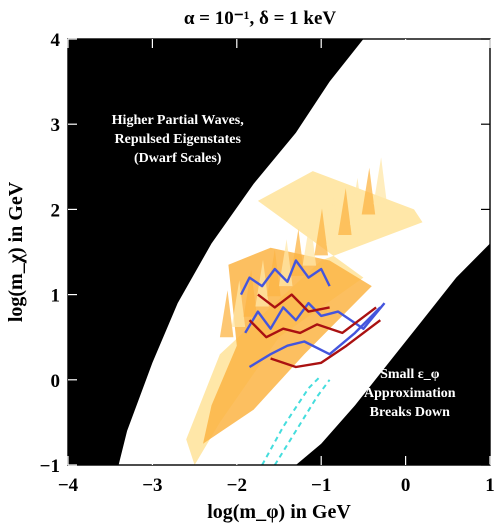 The width and height of the screenshot is (500, 530). Describe the element at coordinates (490, 485) in the screenshot. I see `x-tick-label: 1` at that location.